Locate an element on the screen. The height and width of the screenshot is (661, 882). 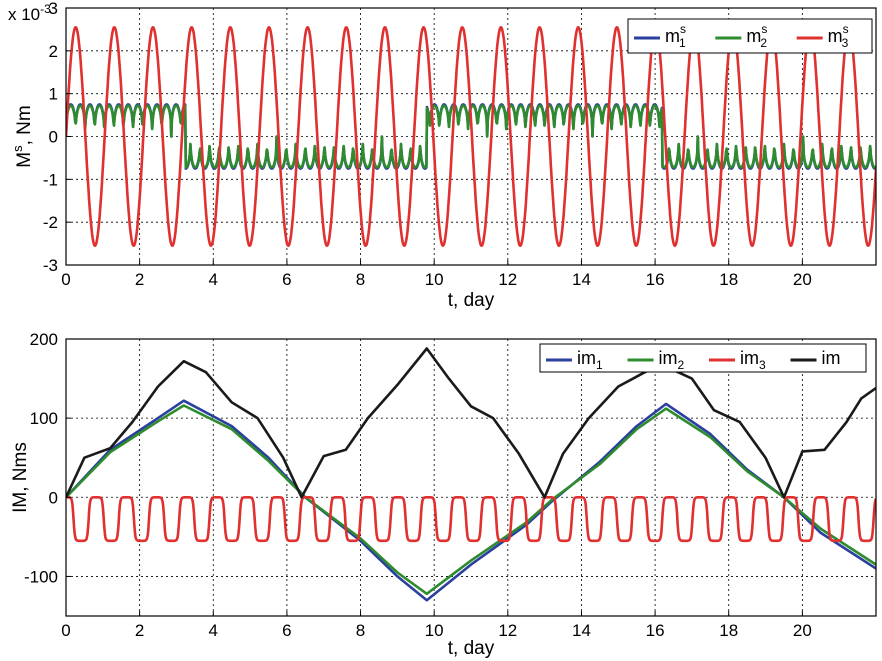
y-axis-label: Ms, Nm is located at coordinates (22, 136).